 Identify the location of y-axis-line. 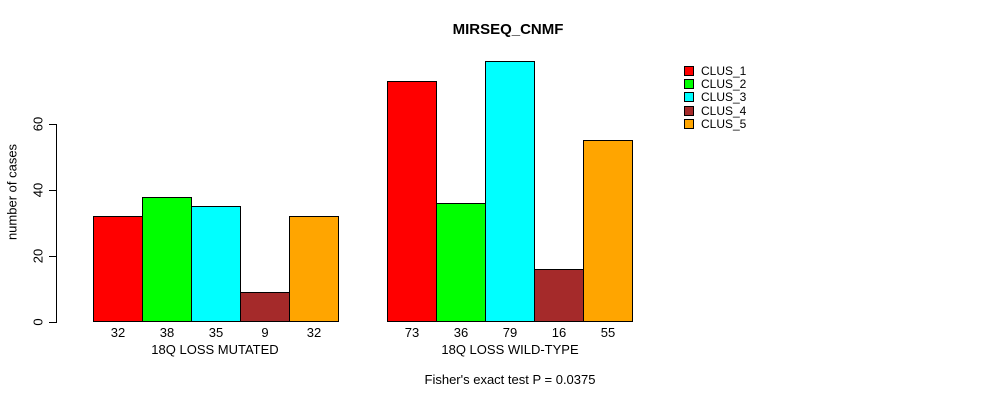
(56, 223).